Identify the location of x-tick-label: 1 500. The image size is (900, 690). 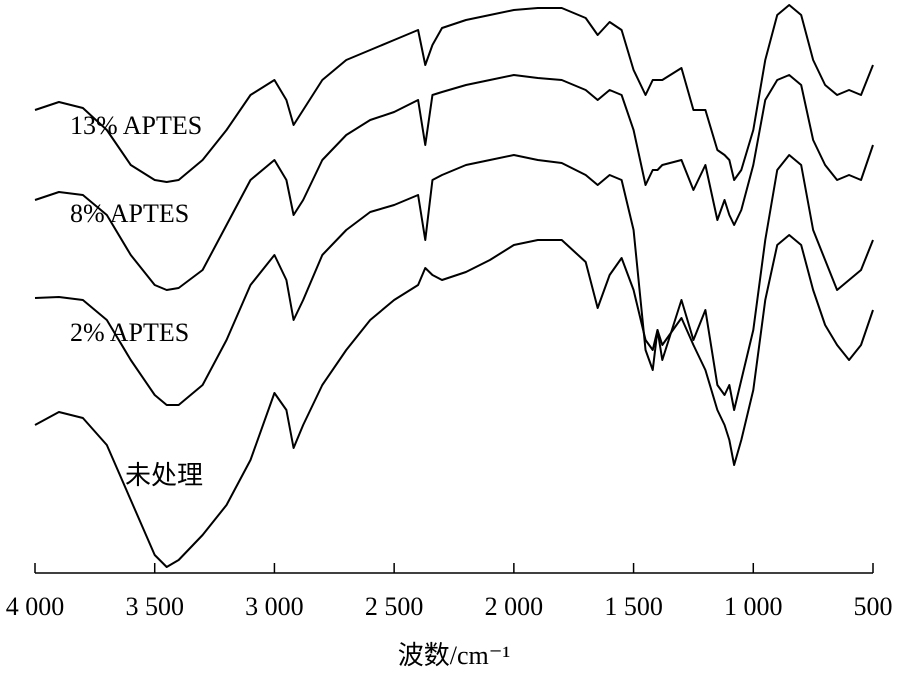
(633, 606).